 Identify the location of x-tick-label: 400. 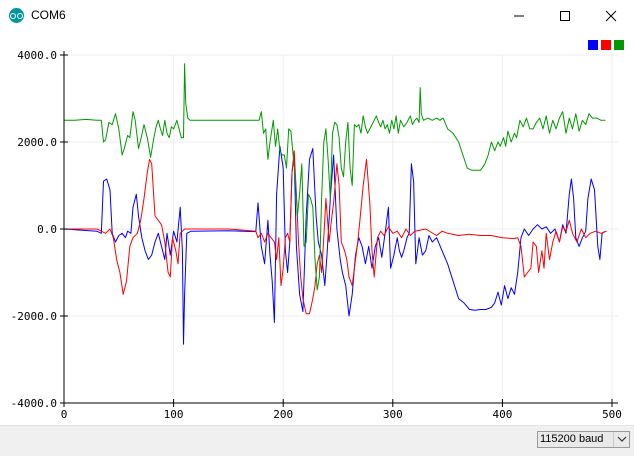
(502, 414).